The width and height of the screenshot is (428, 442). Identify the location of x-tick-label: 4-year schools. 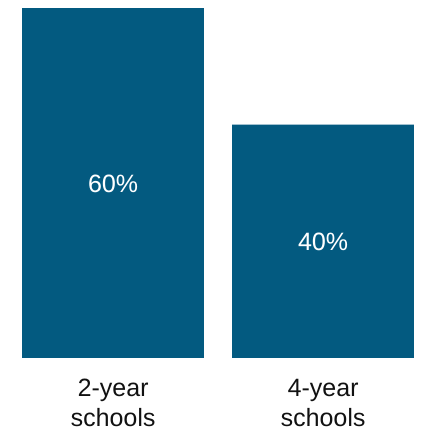
(323, 403).